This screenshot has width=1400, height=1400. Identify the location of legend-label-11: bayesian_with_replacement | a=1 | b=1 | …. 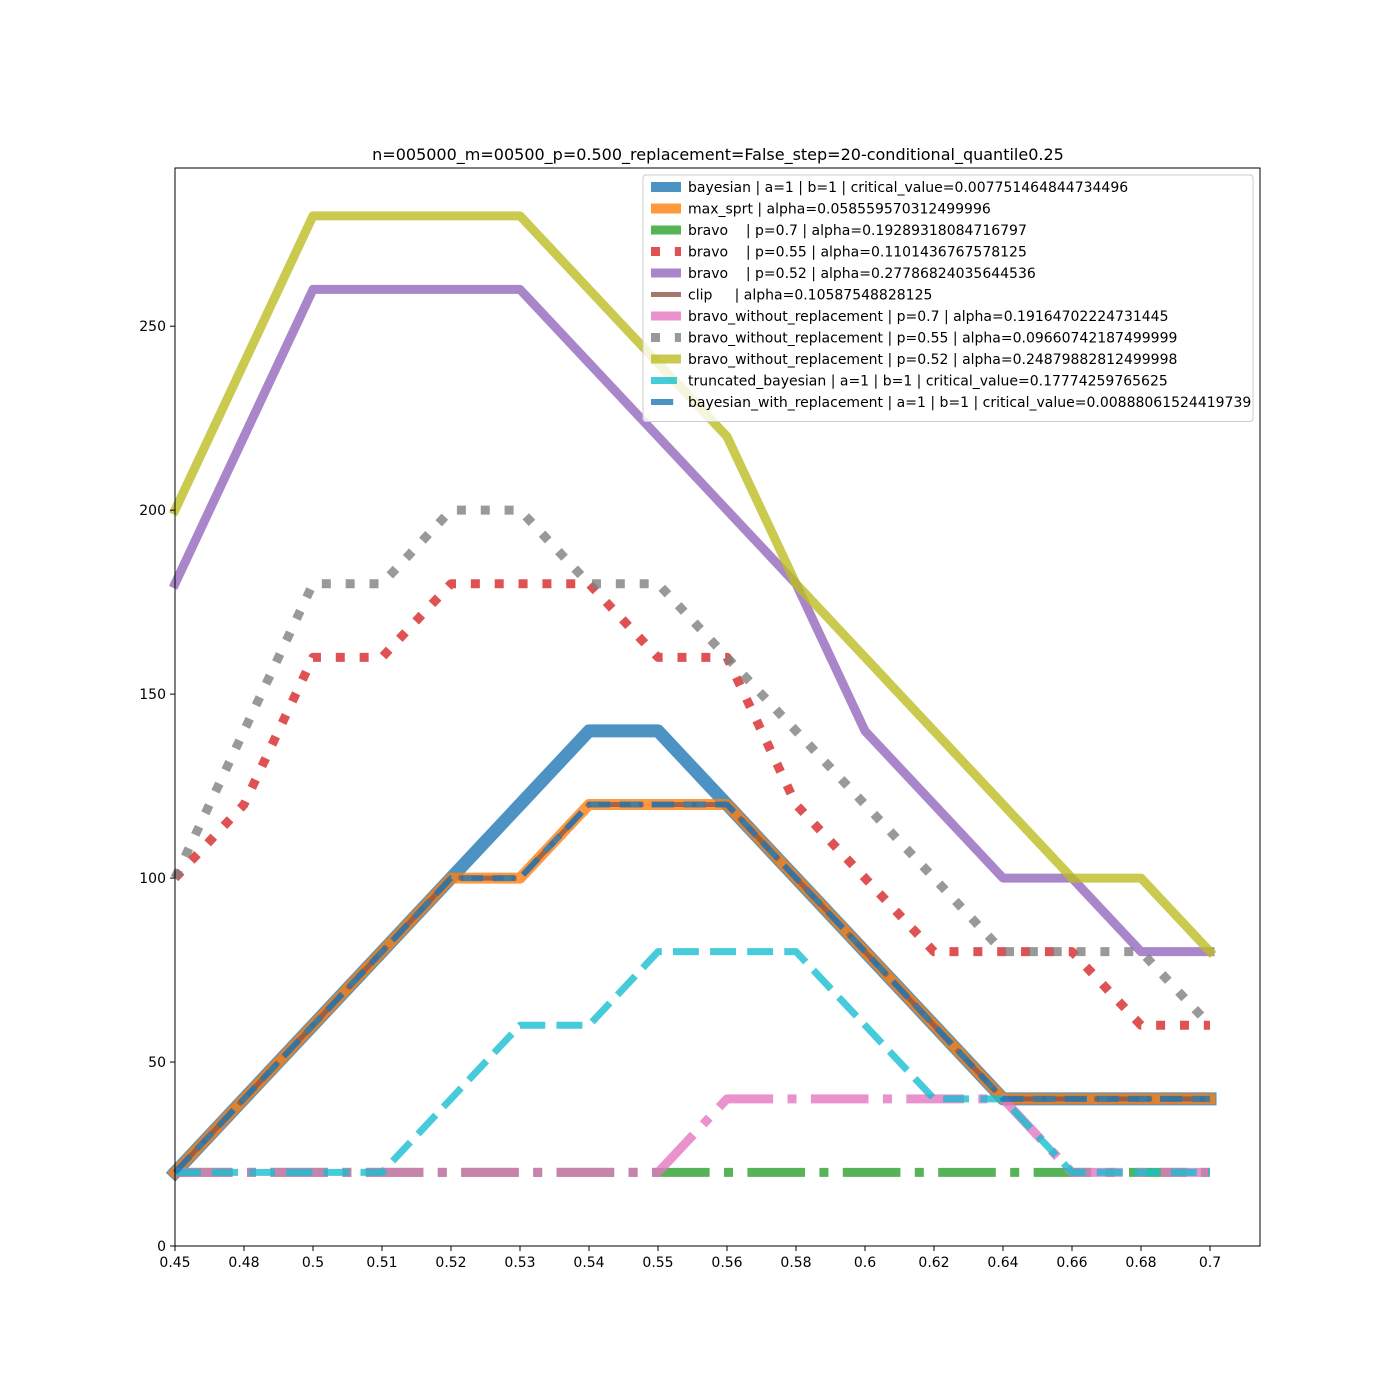
(969, 403).